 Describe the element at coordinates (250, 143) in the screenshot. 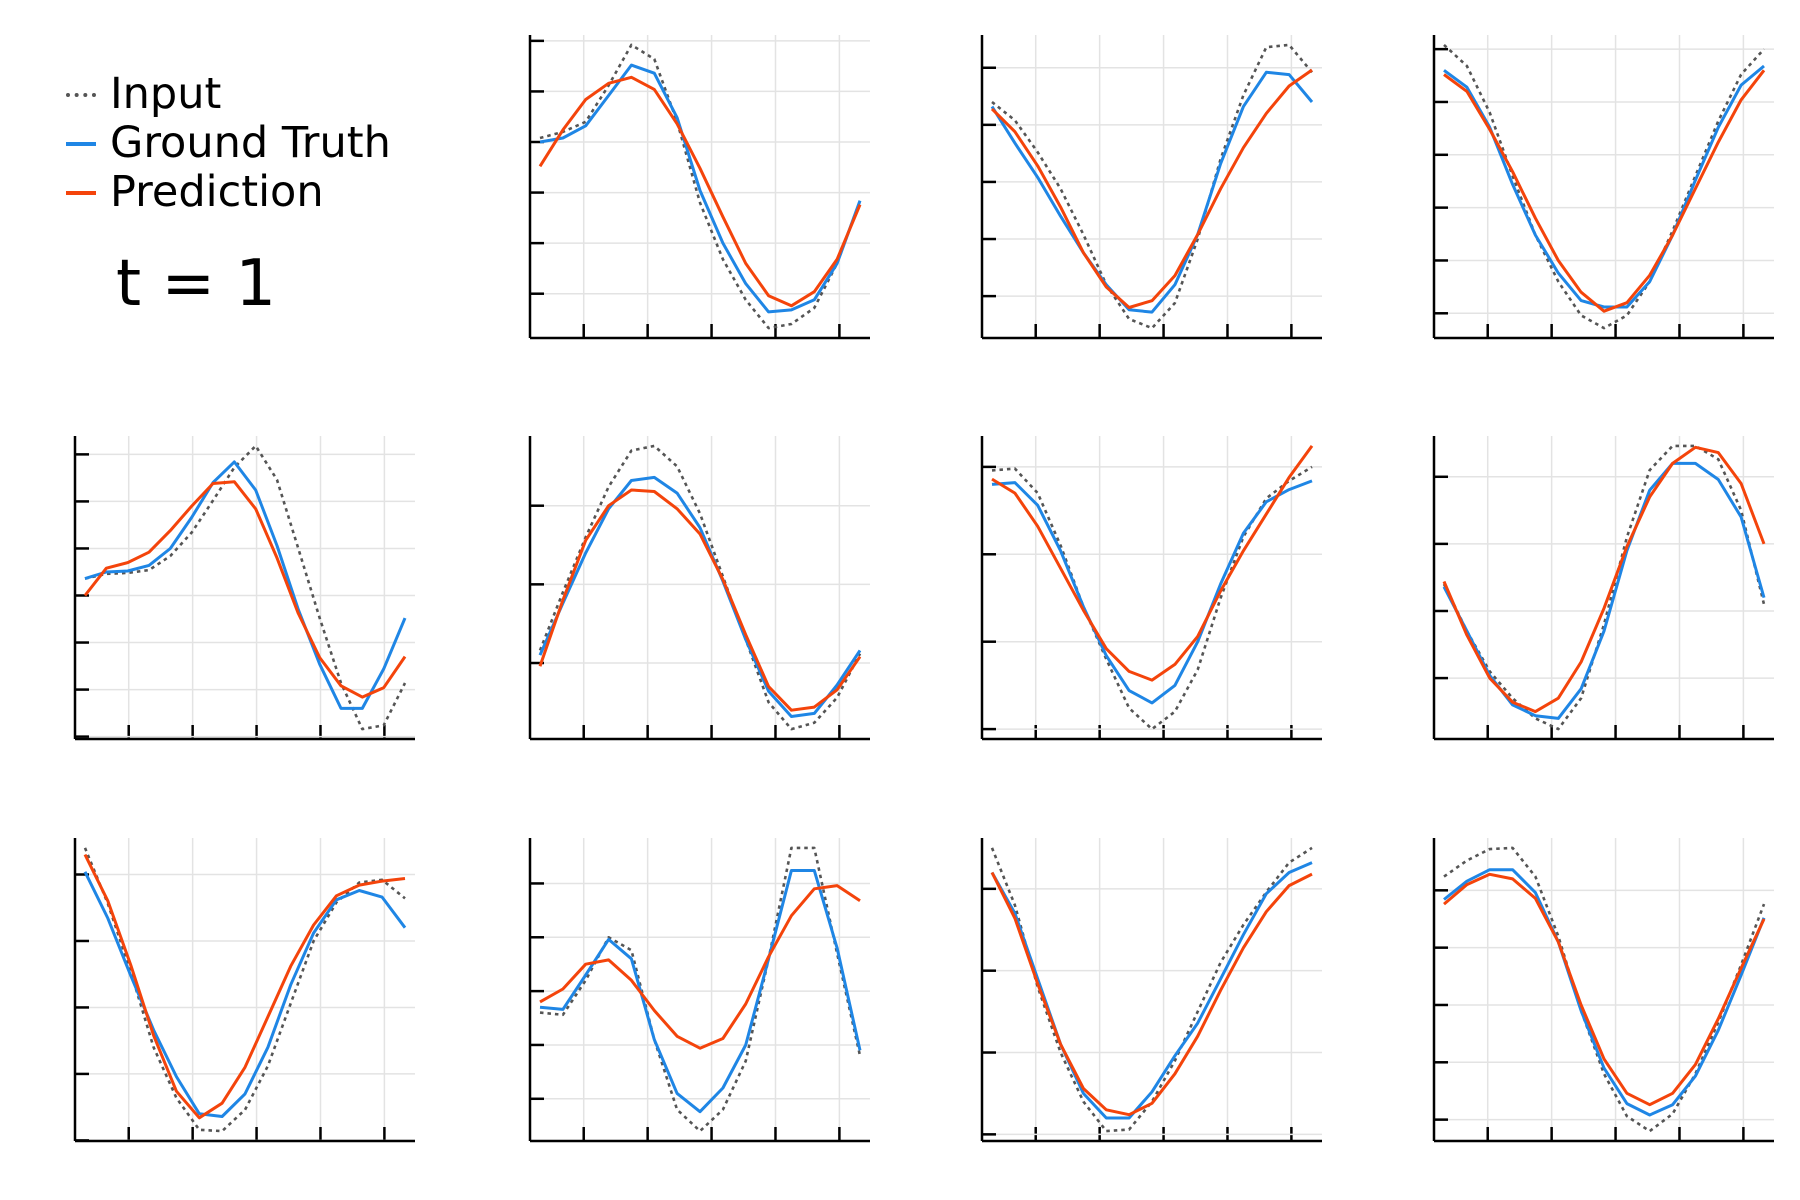

I see `legend-label-ground-truth: Ground Truth` at that location.